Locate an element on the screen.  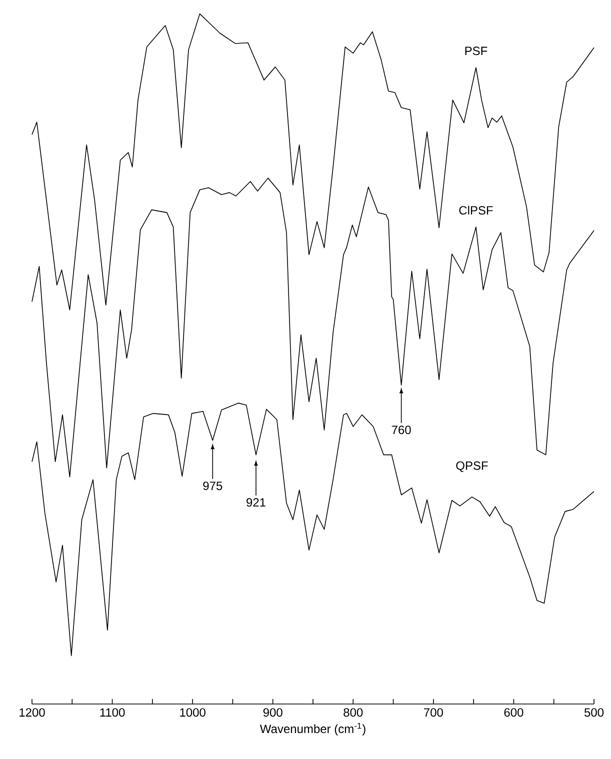
x-tick-label: 1100 is located at coordinates (112, 712).